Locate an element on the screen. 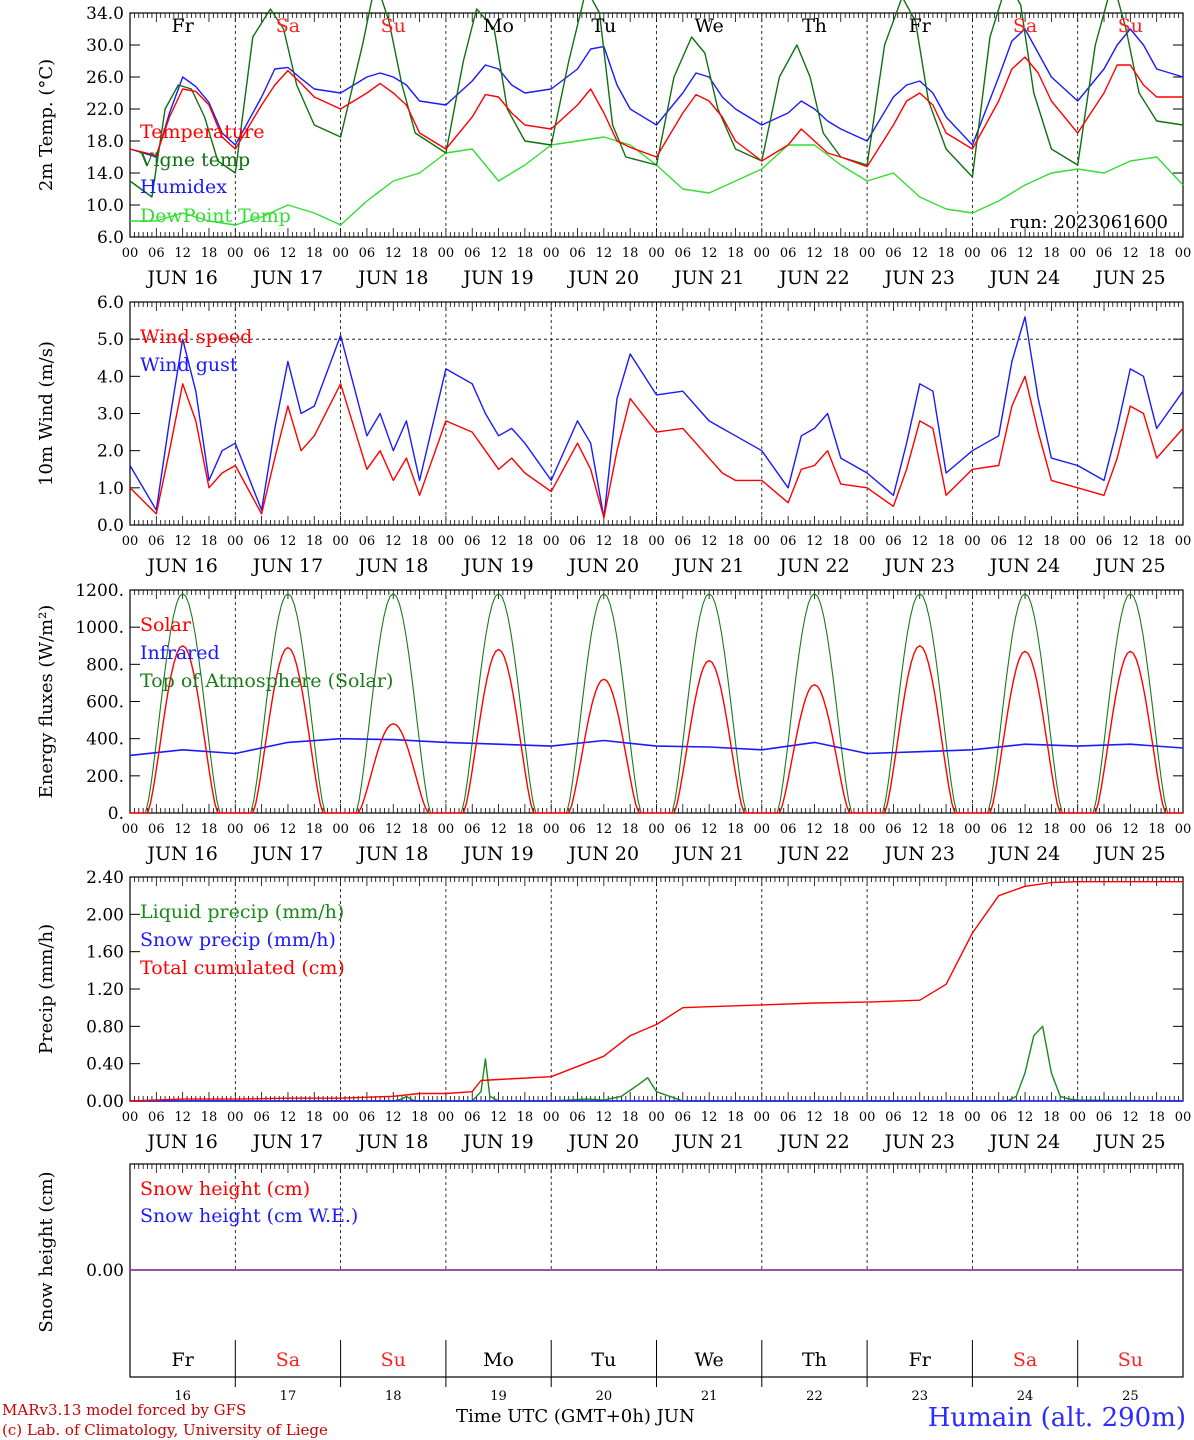  y-axis-label: 10m Wind (m/s) is located at coordinates (46, 413).